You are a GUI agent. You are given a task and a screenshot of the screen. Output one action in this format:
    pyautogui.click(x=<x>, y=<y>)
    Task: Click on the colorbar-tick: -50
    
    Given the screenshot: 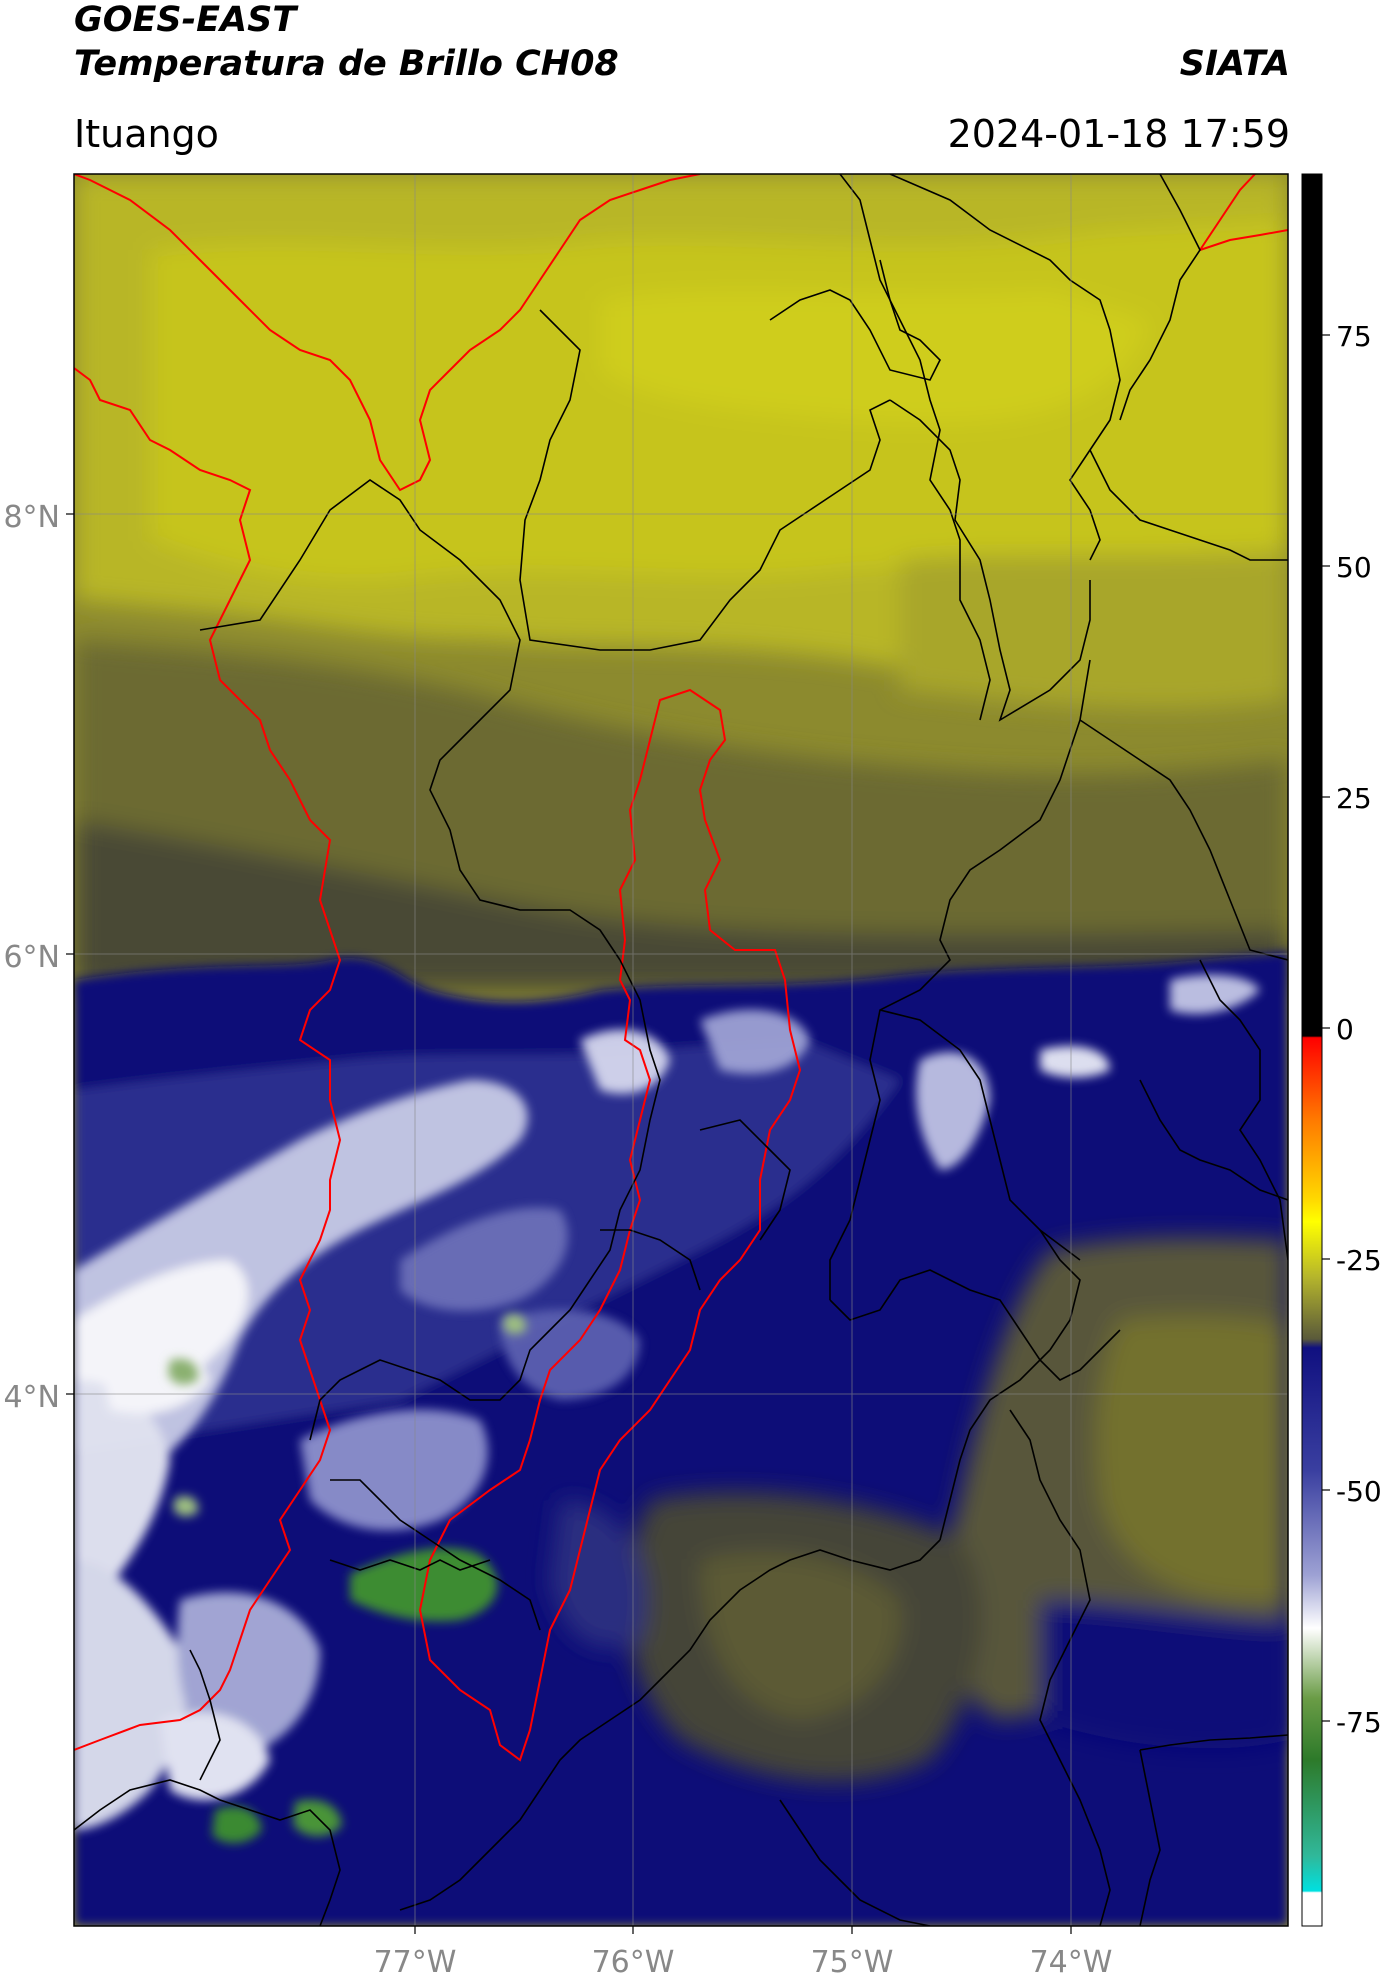 What is the action you would take?
    pyautogui.click(x=1359, y=1491)
    